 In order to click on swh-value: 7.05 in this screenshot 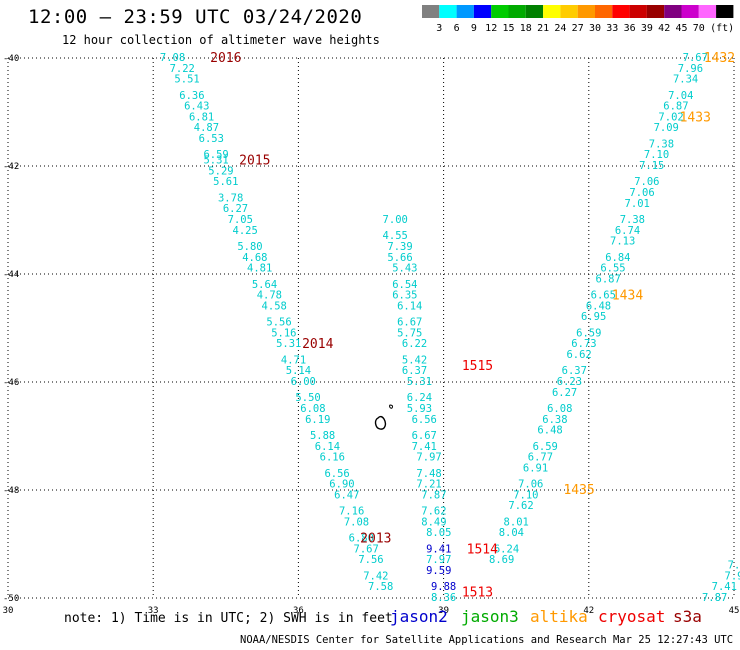, I will do `click(240, 220)`.